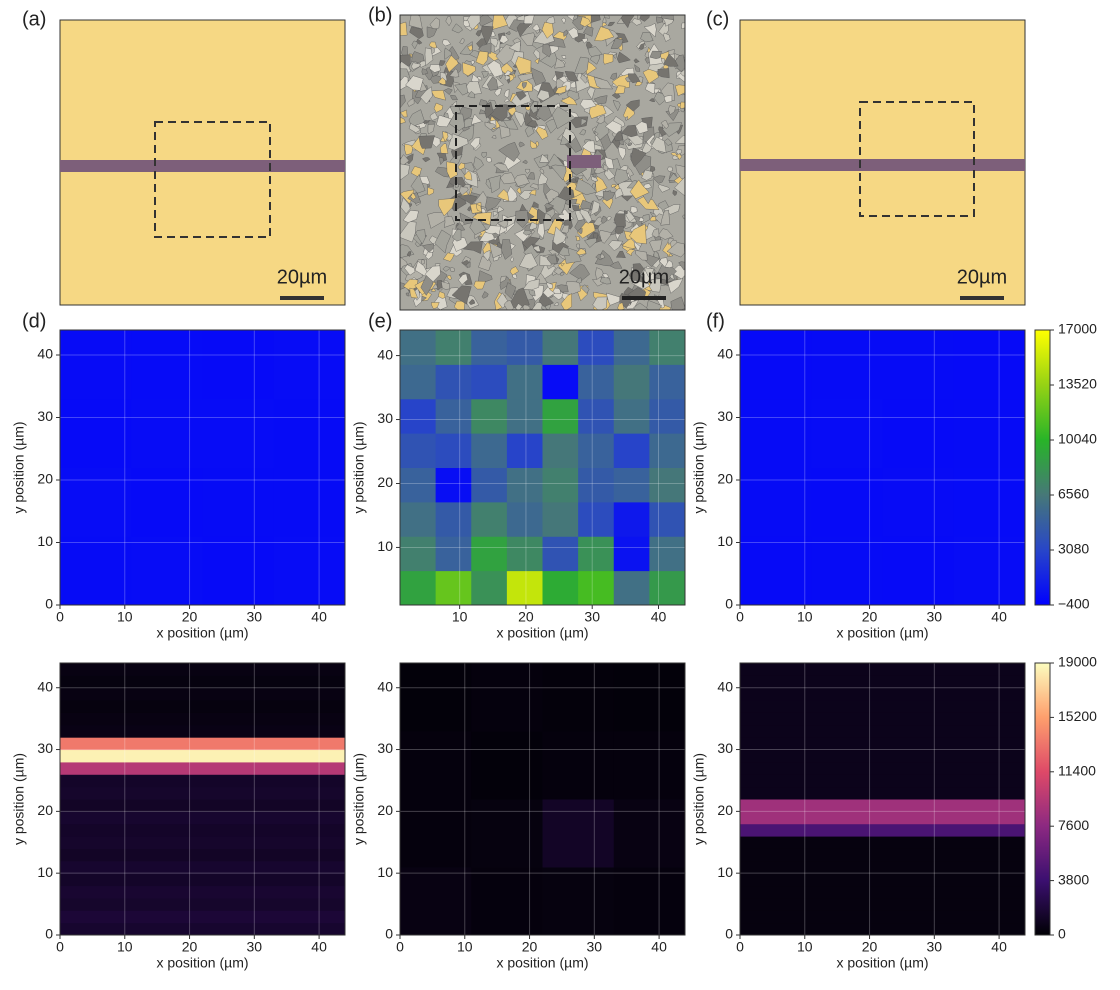 This screenshot has height=990, width=1120. I want to click on x-tick-label: 20, so click(870, 617).